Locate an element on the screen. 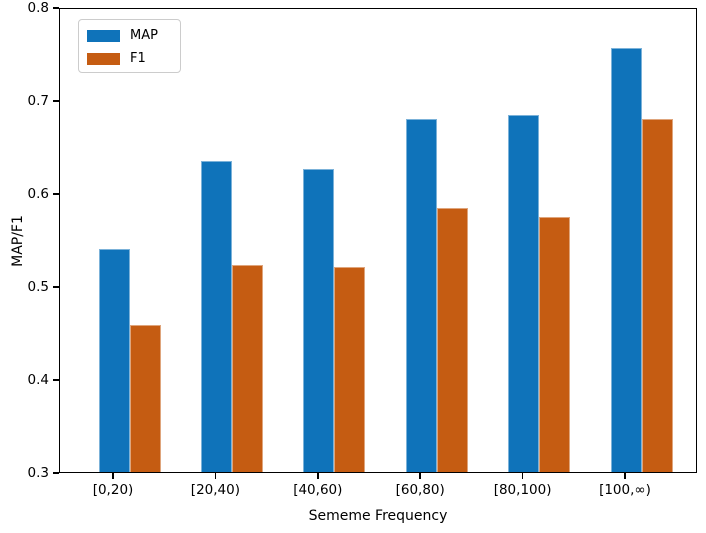 This screenshot has height=533, width=706. y-tick-label: 0.4 is located at coordinates (38, 380).